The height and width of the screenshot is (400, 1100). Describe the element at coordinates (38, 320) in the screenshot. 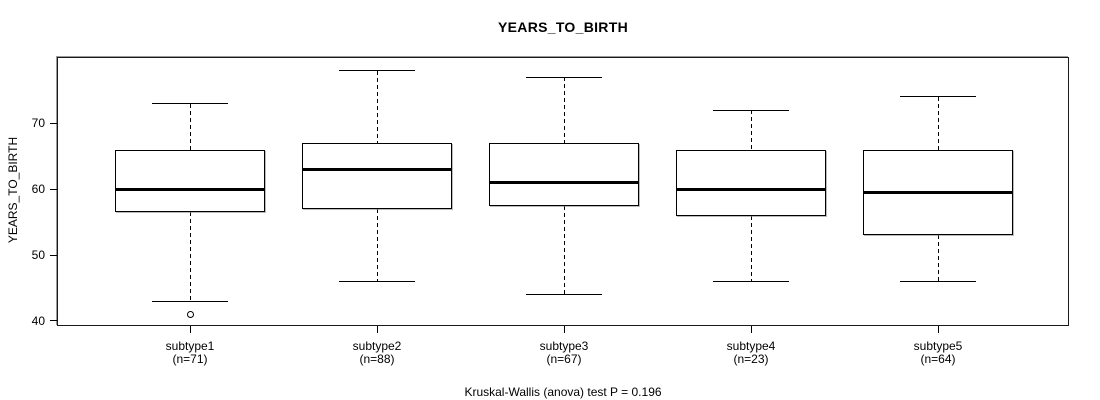

I see `y-tick-label: 40` at that location.